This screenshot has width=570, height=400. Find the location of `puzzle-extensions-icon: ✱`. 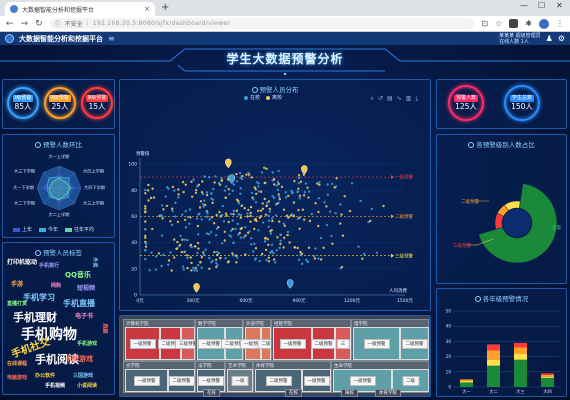

puzzle-extensions-icon: ✱ is located at coordinates (528, 23).